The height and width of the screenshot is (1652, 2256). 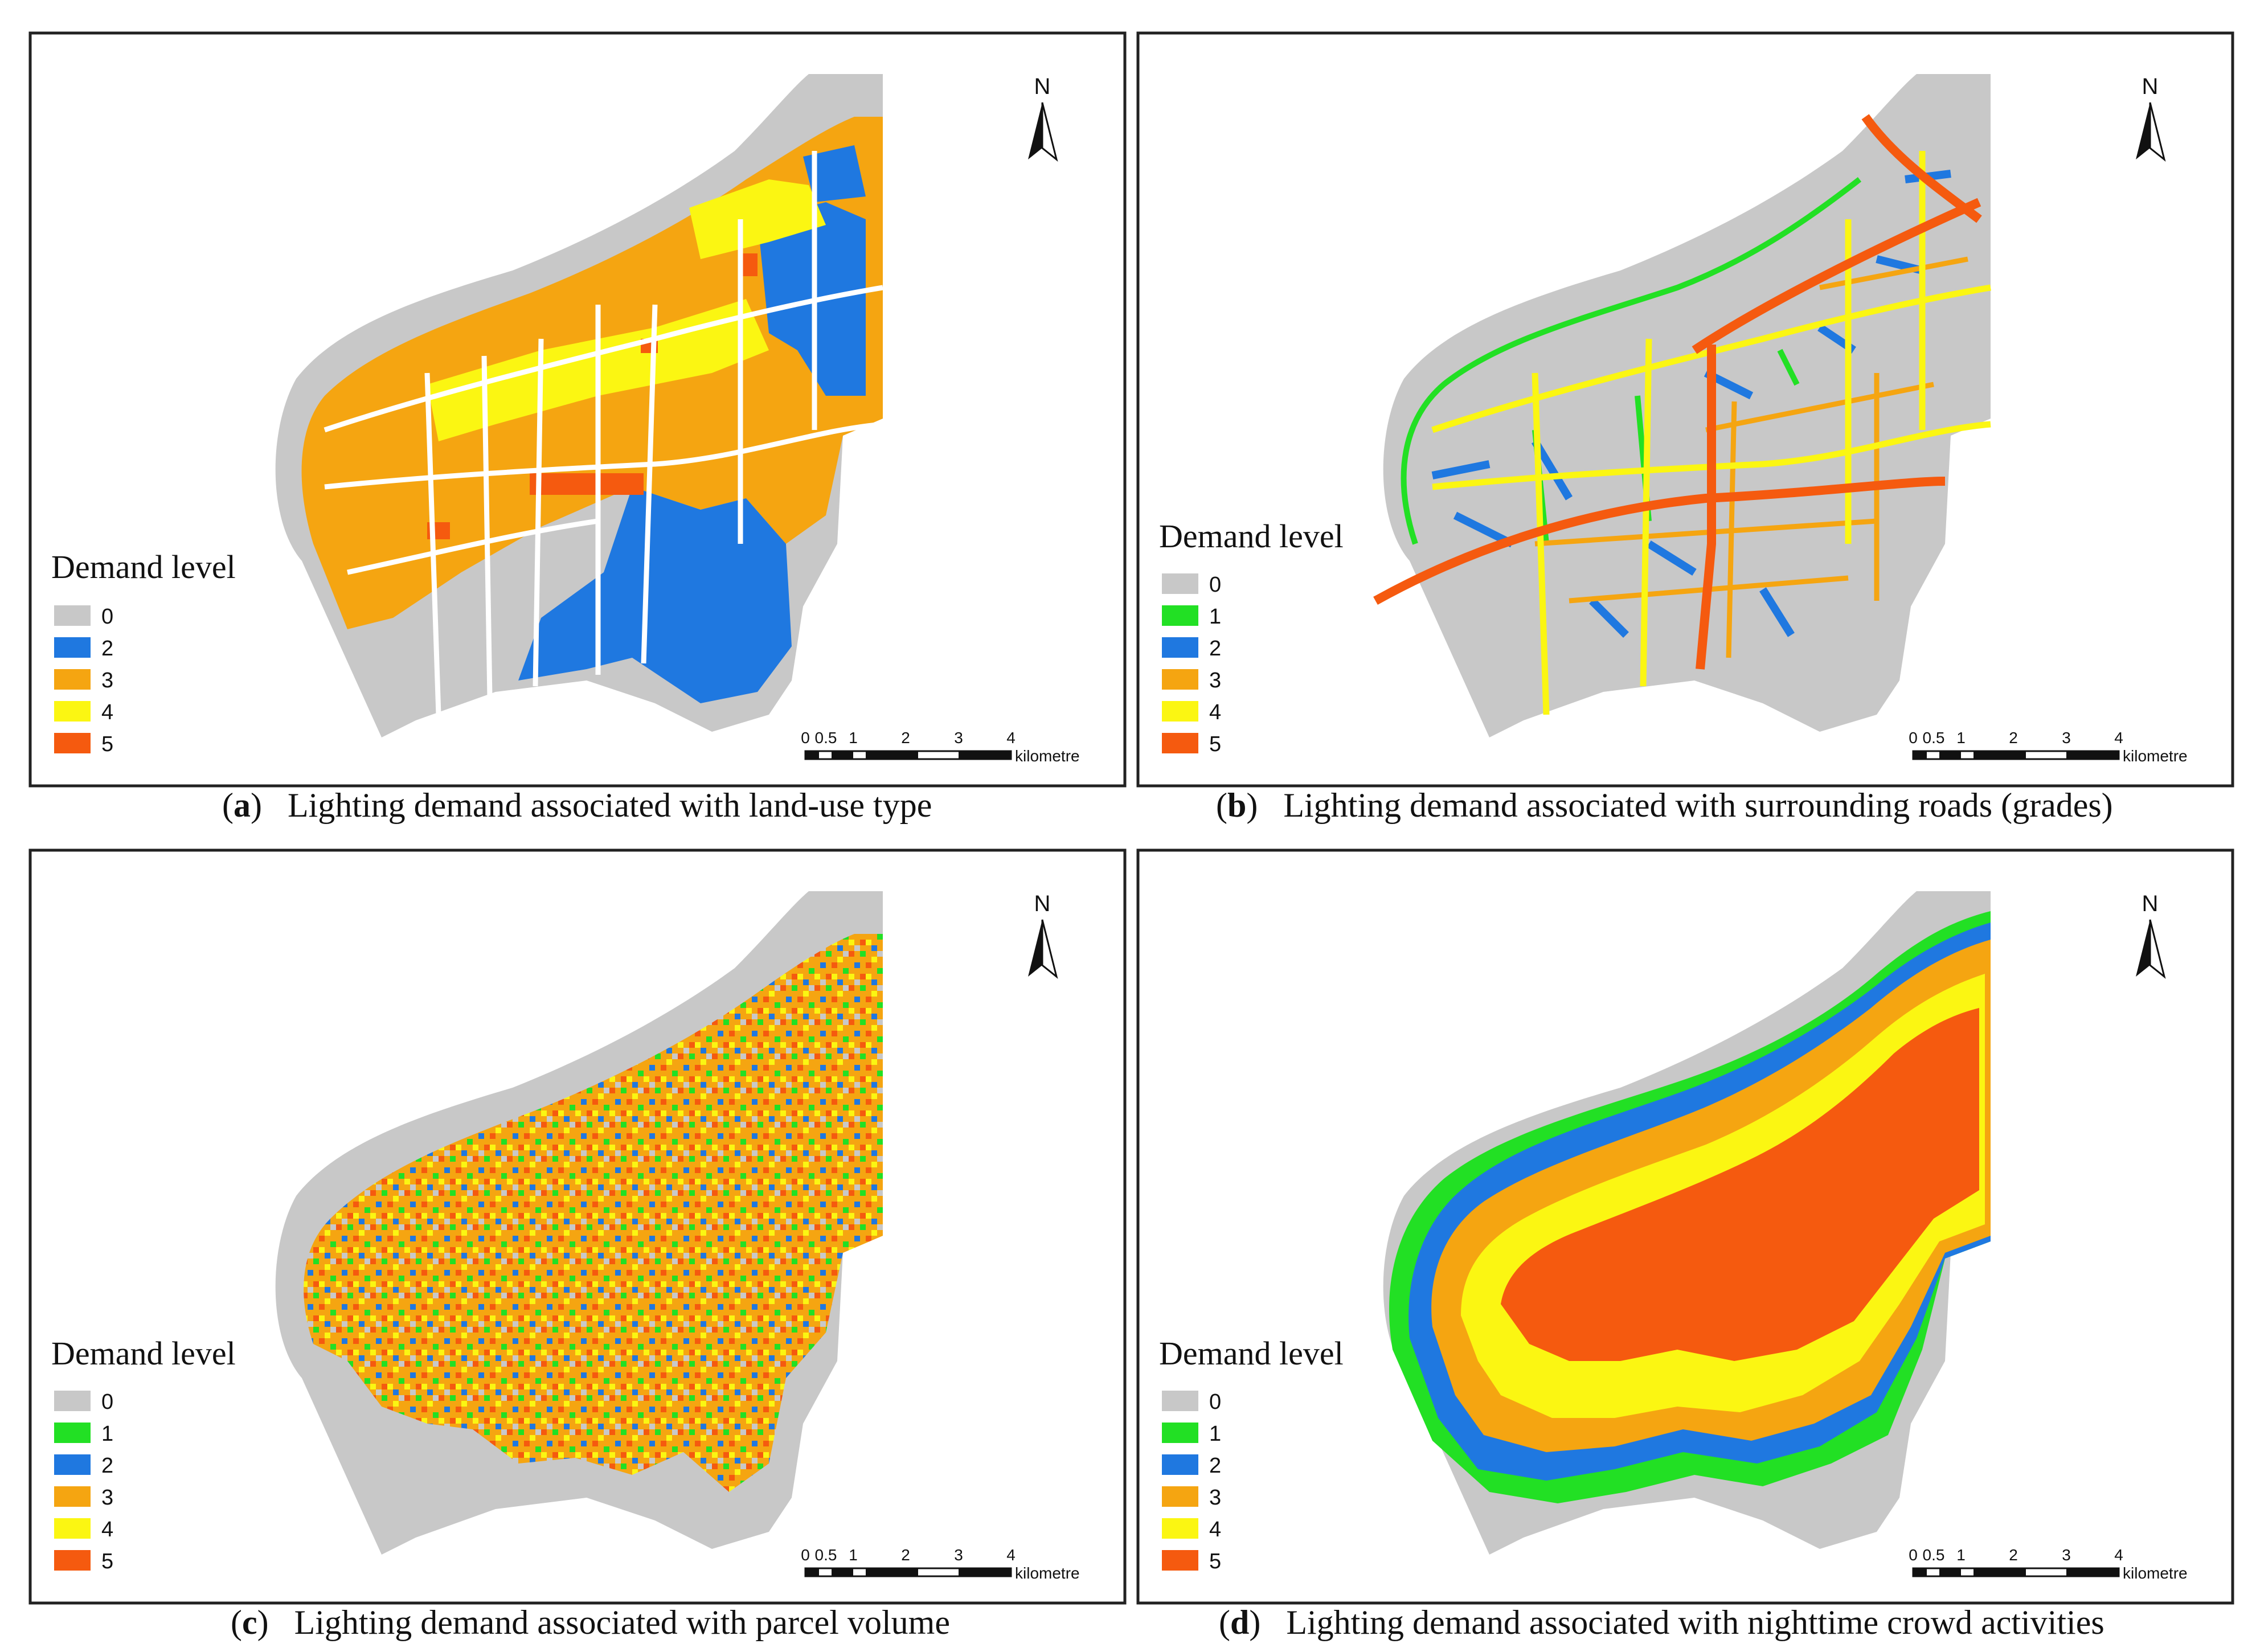 I want to click on legend: Demand level 0 2 3 4 5, so click(x=143, y=652).